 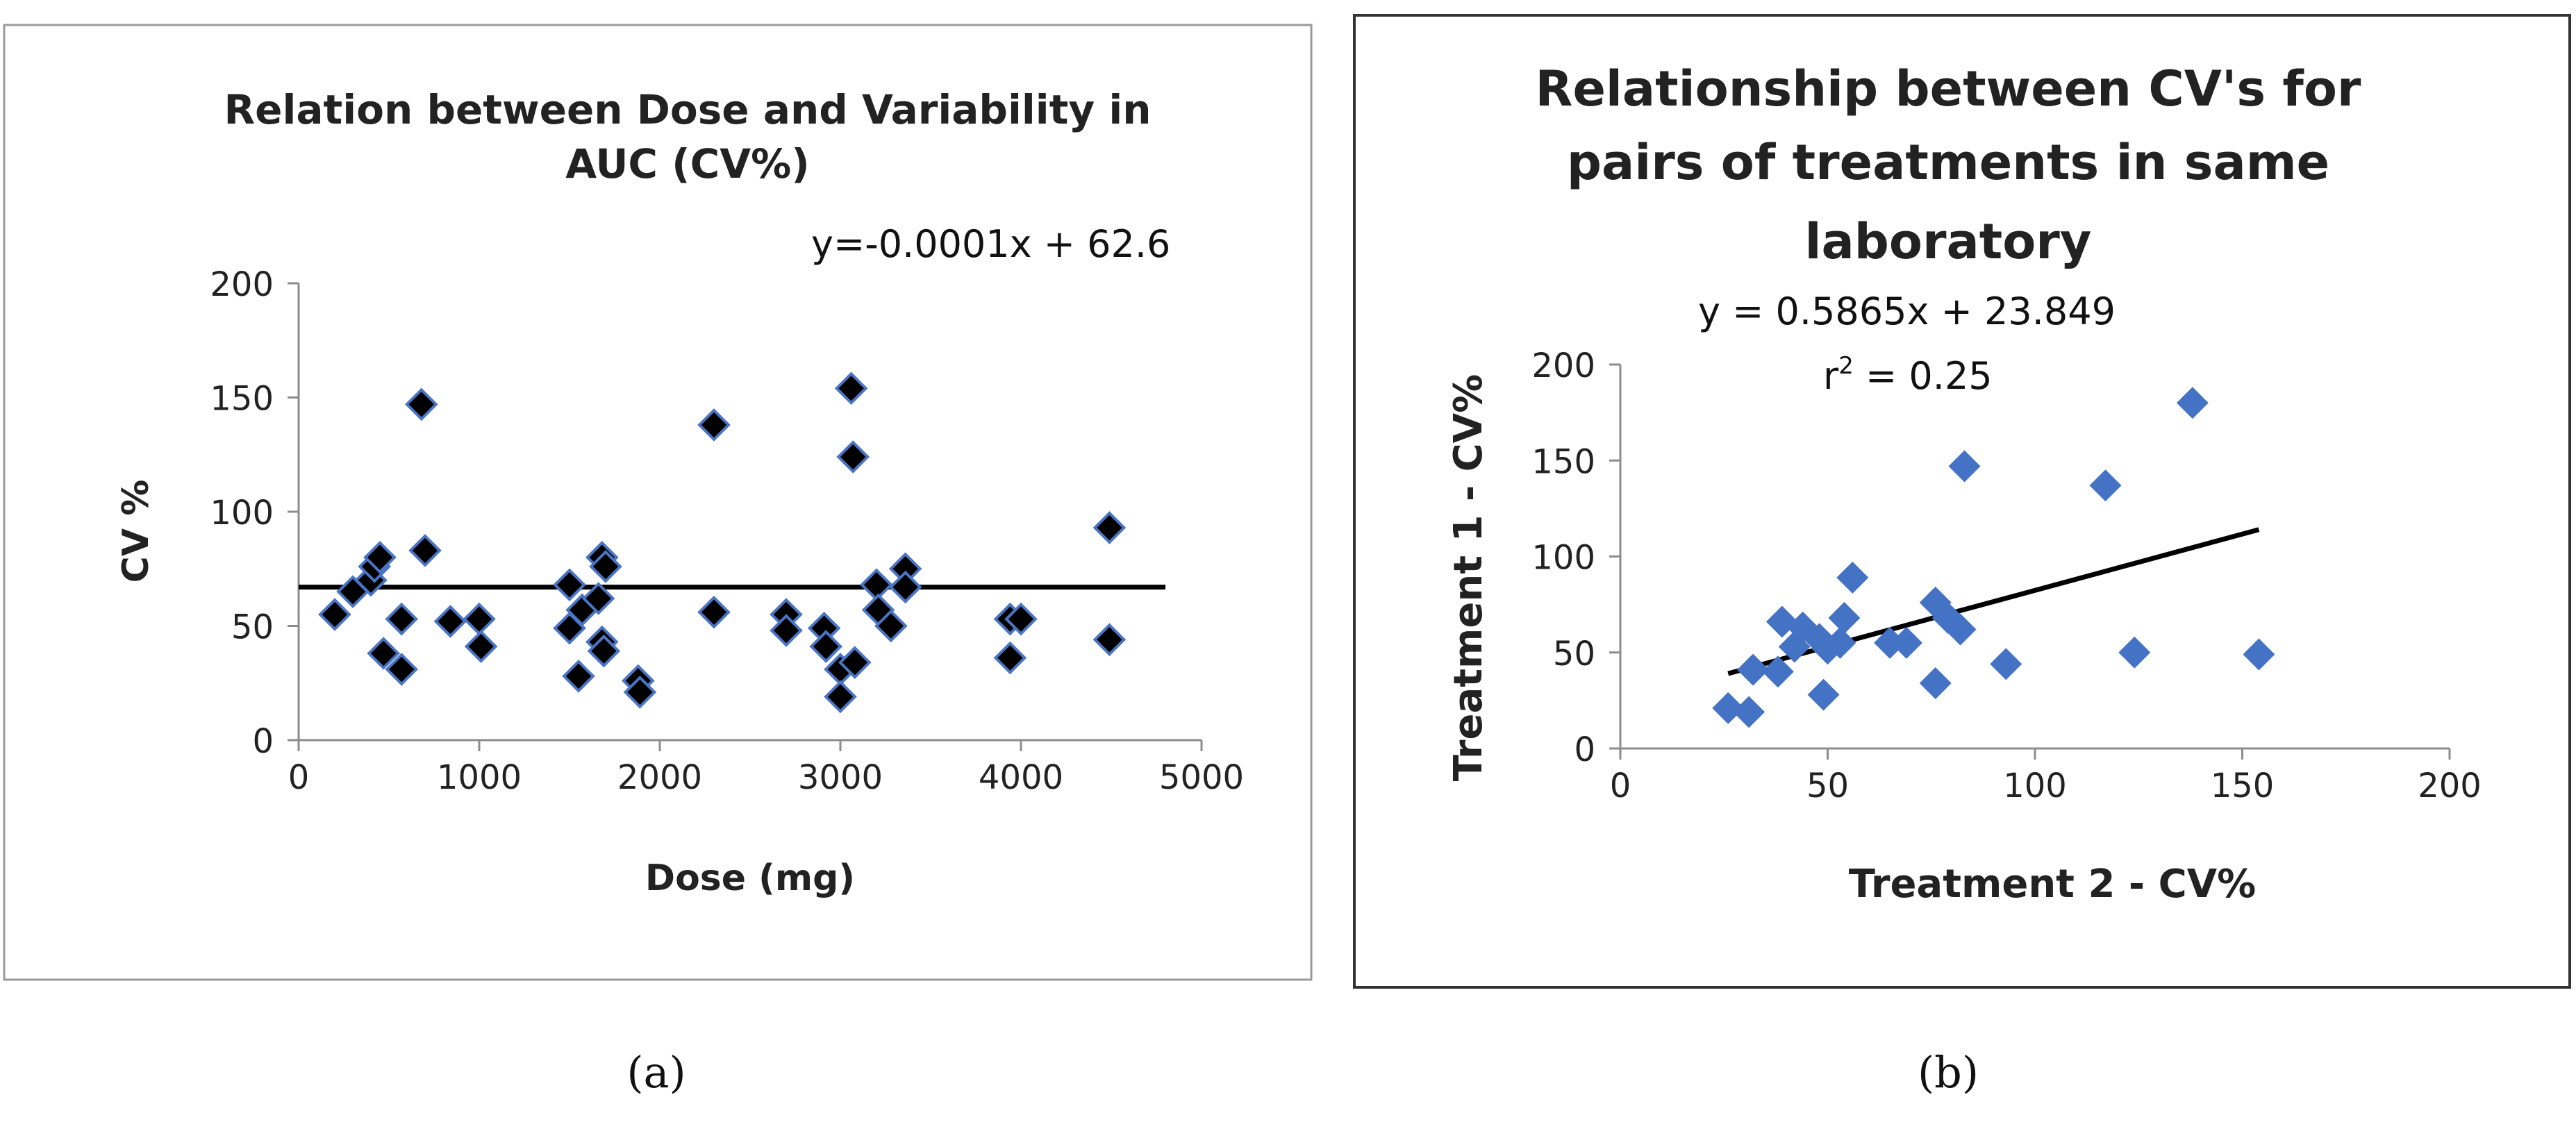 What do you see at coordinates (990, 244) in the screenshot?
I see `panel-a-equation: y=-0.0001x + 62.6` at bounding box center [990, 244].